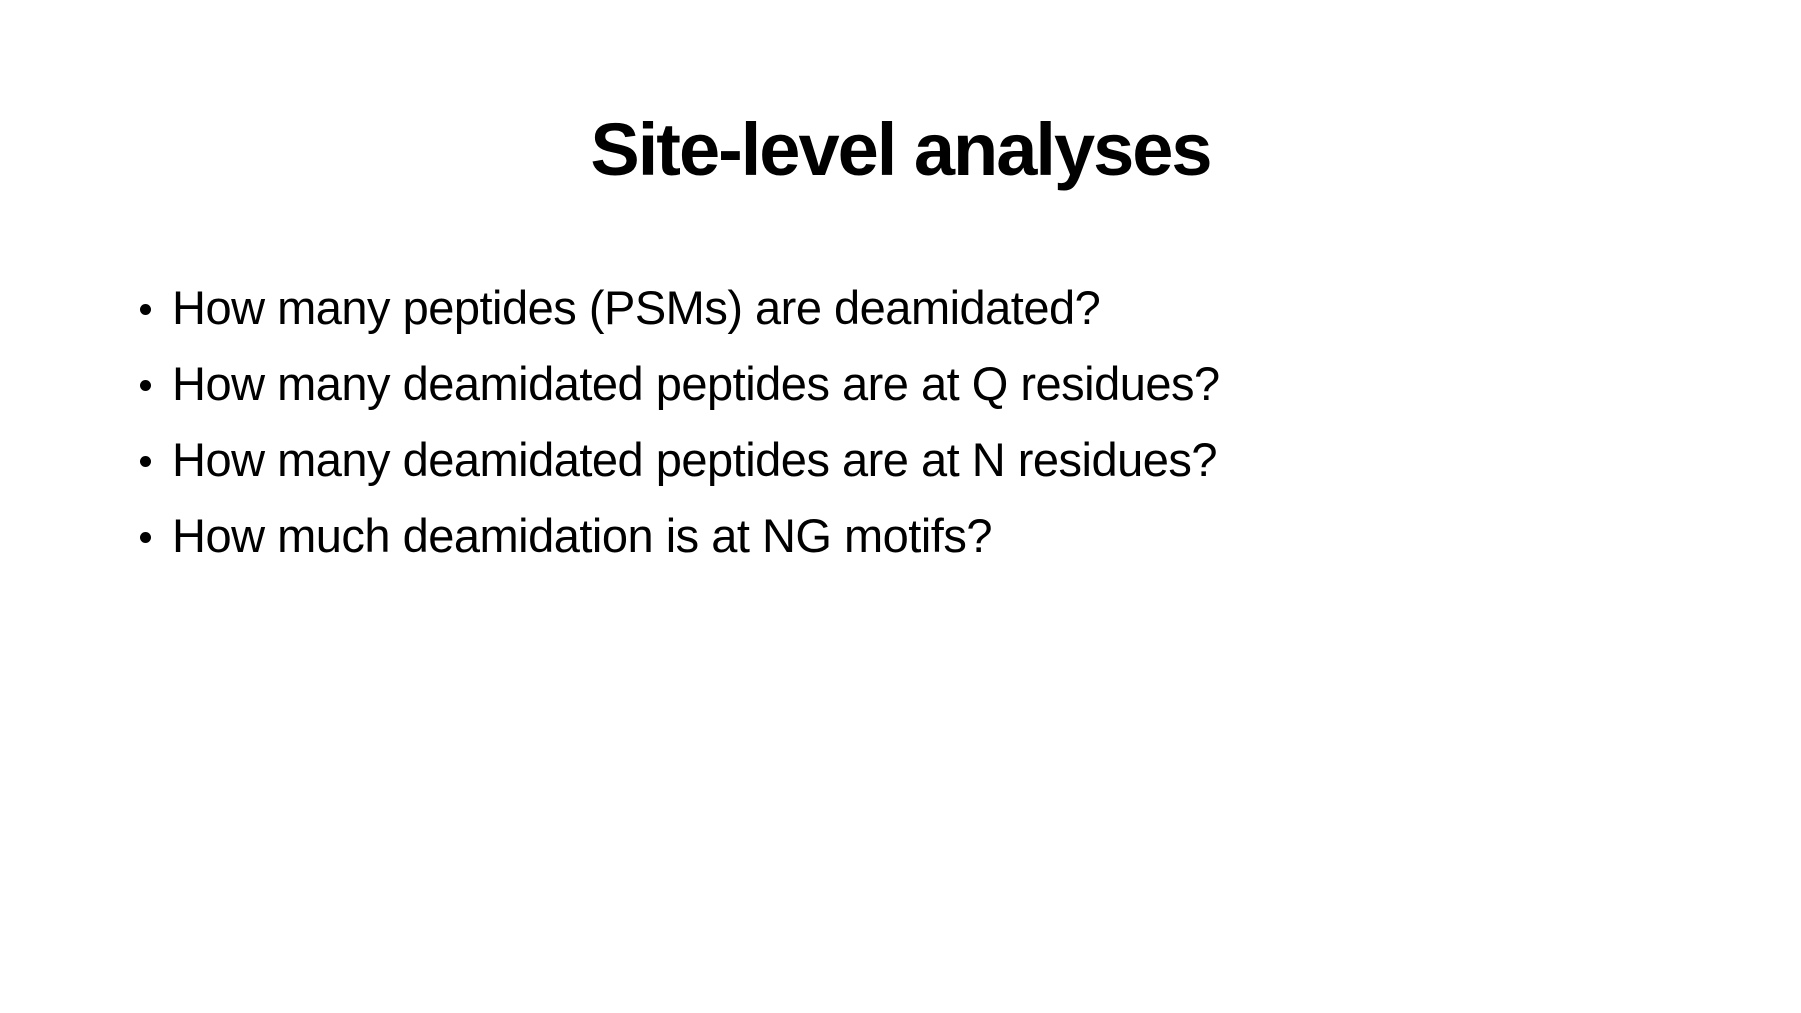 This screenshot has height=1013, width=1801. I want to click on bullet-text: How much deamidation is at NG motifs?, so click(582, 535).